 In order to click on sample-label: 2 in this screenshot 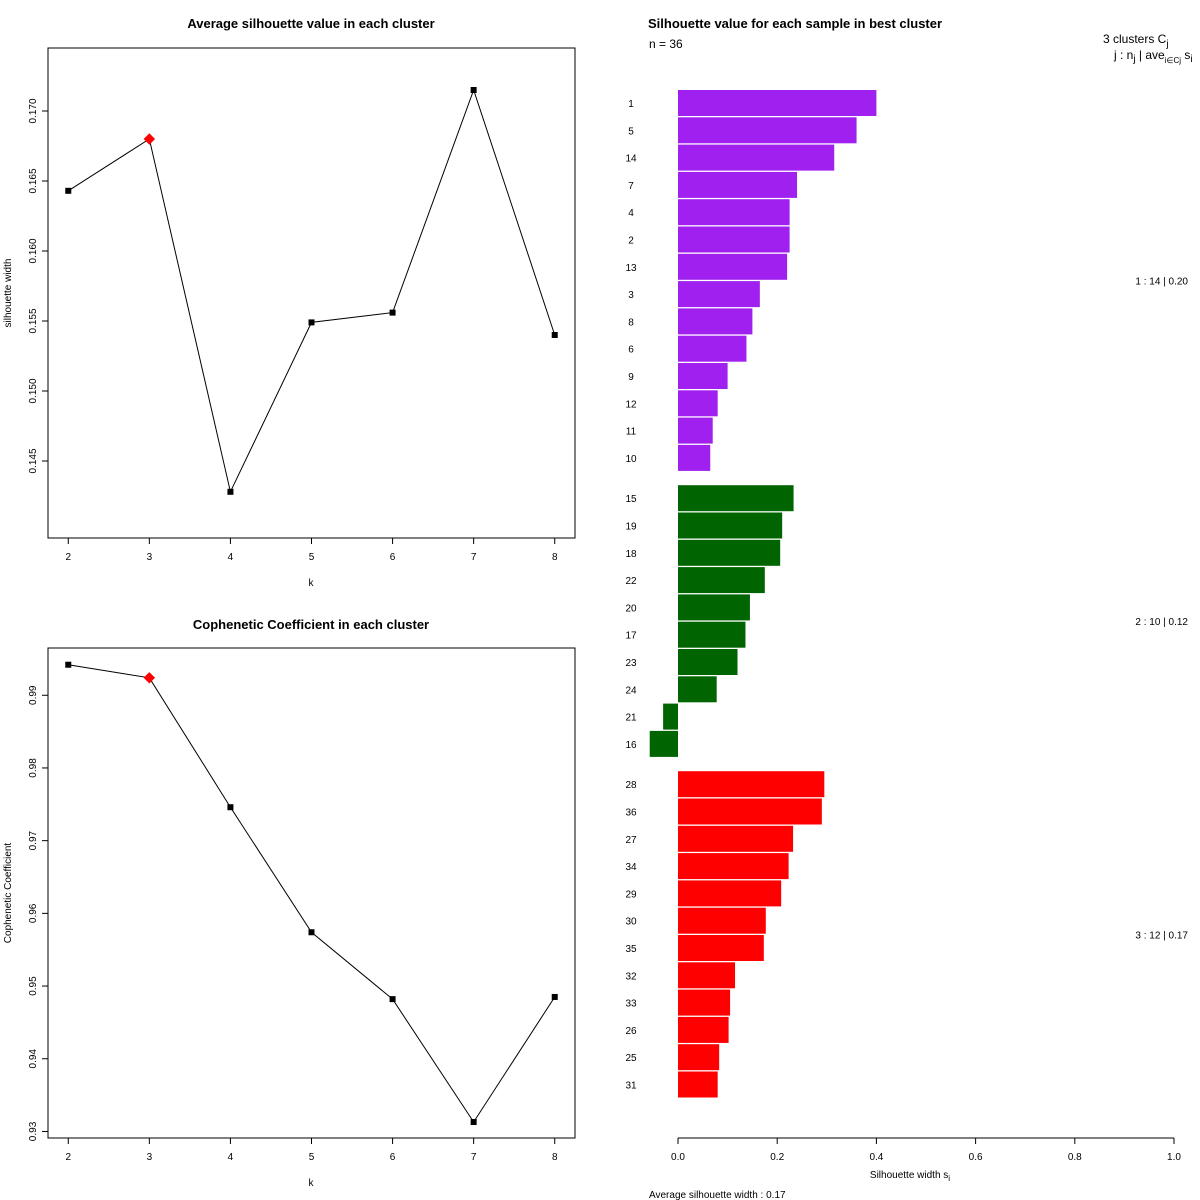, I will do `click(631, 241)`.